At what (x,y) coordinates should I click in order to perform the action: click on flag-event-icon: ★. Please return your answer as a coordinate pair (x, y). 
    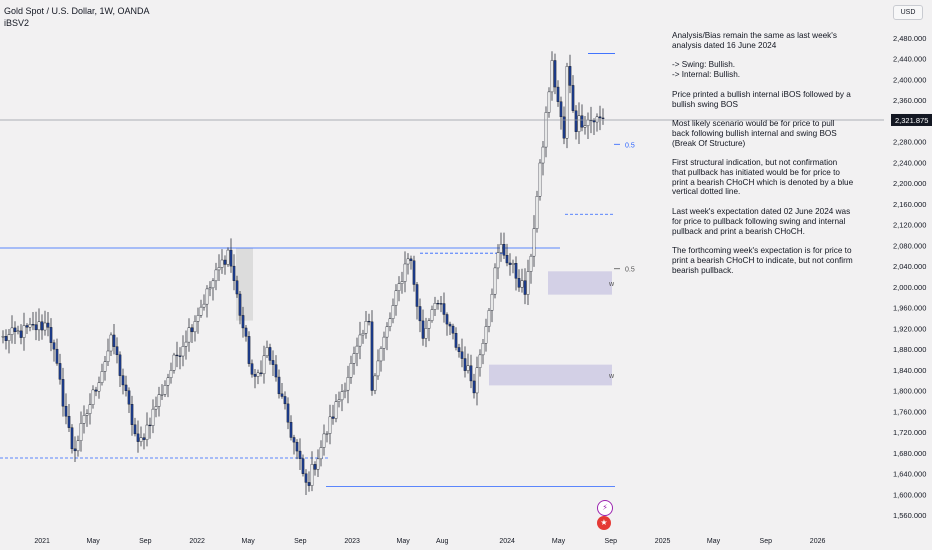
    Looking at the image, I should click on (604, 523).